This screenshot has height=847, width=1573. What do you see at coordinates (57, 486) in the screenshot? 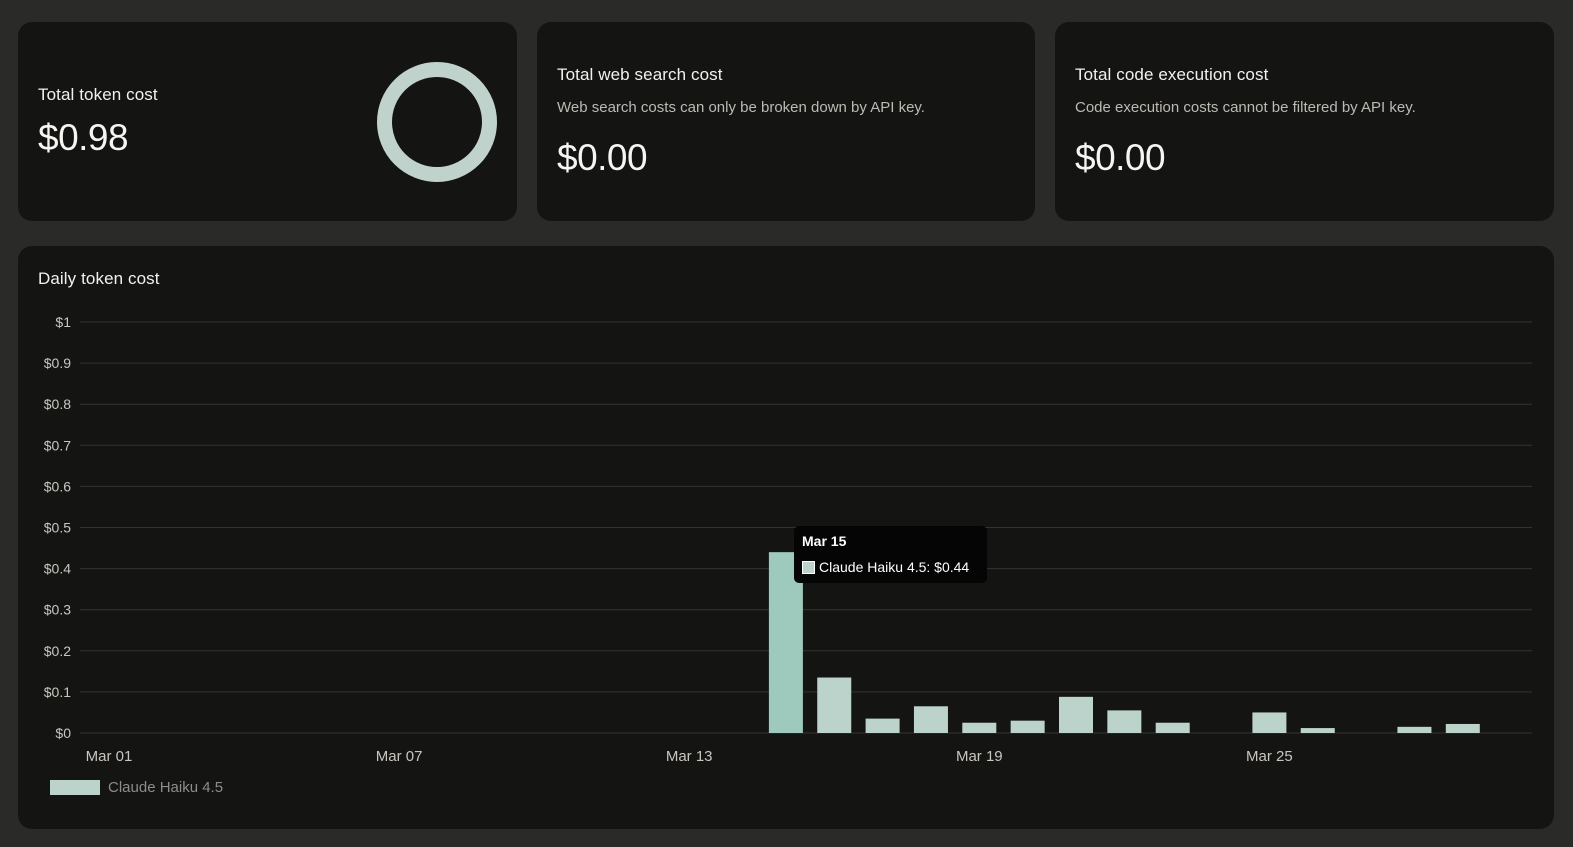
I see `y-tick-label: $0.6` at bounding box center [57, 486].